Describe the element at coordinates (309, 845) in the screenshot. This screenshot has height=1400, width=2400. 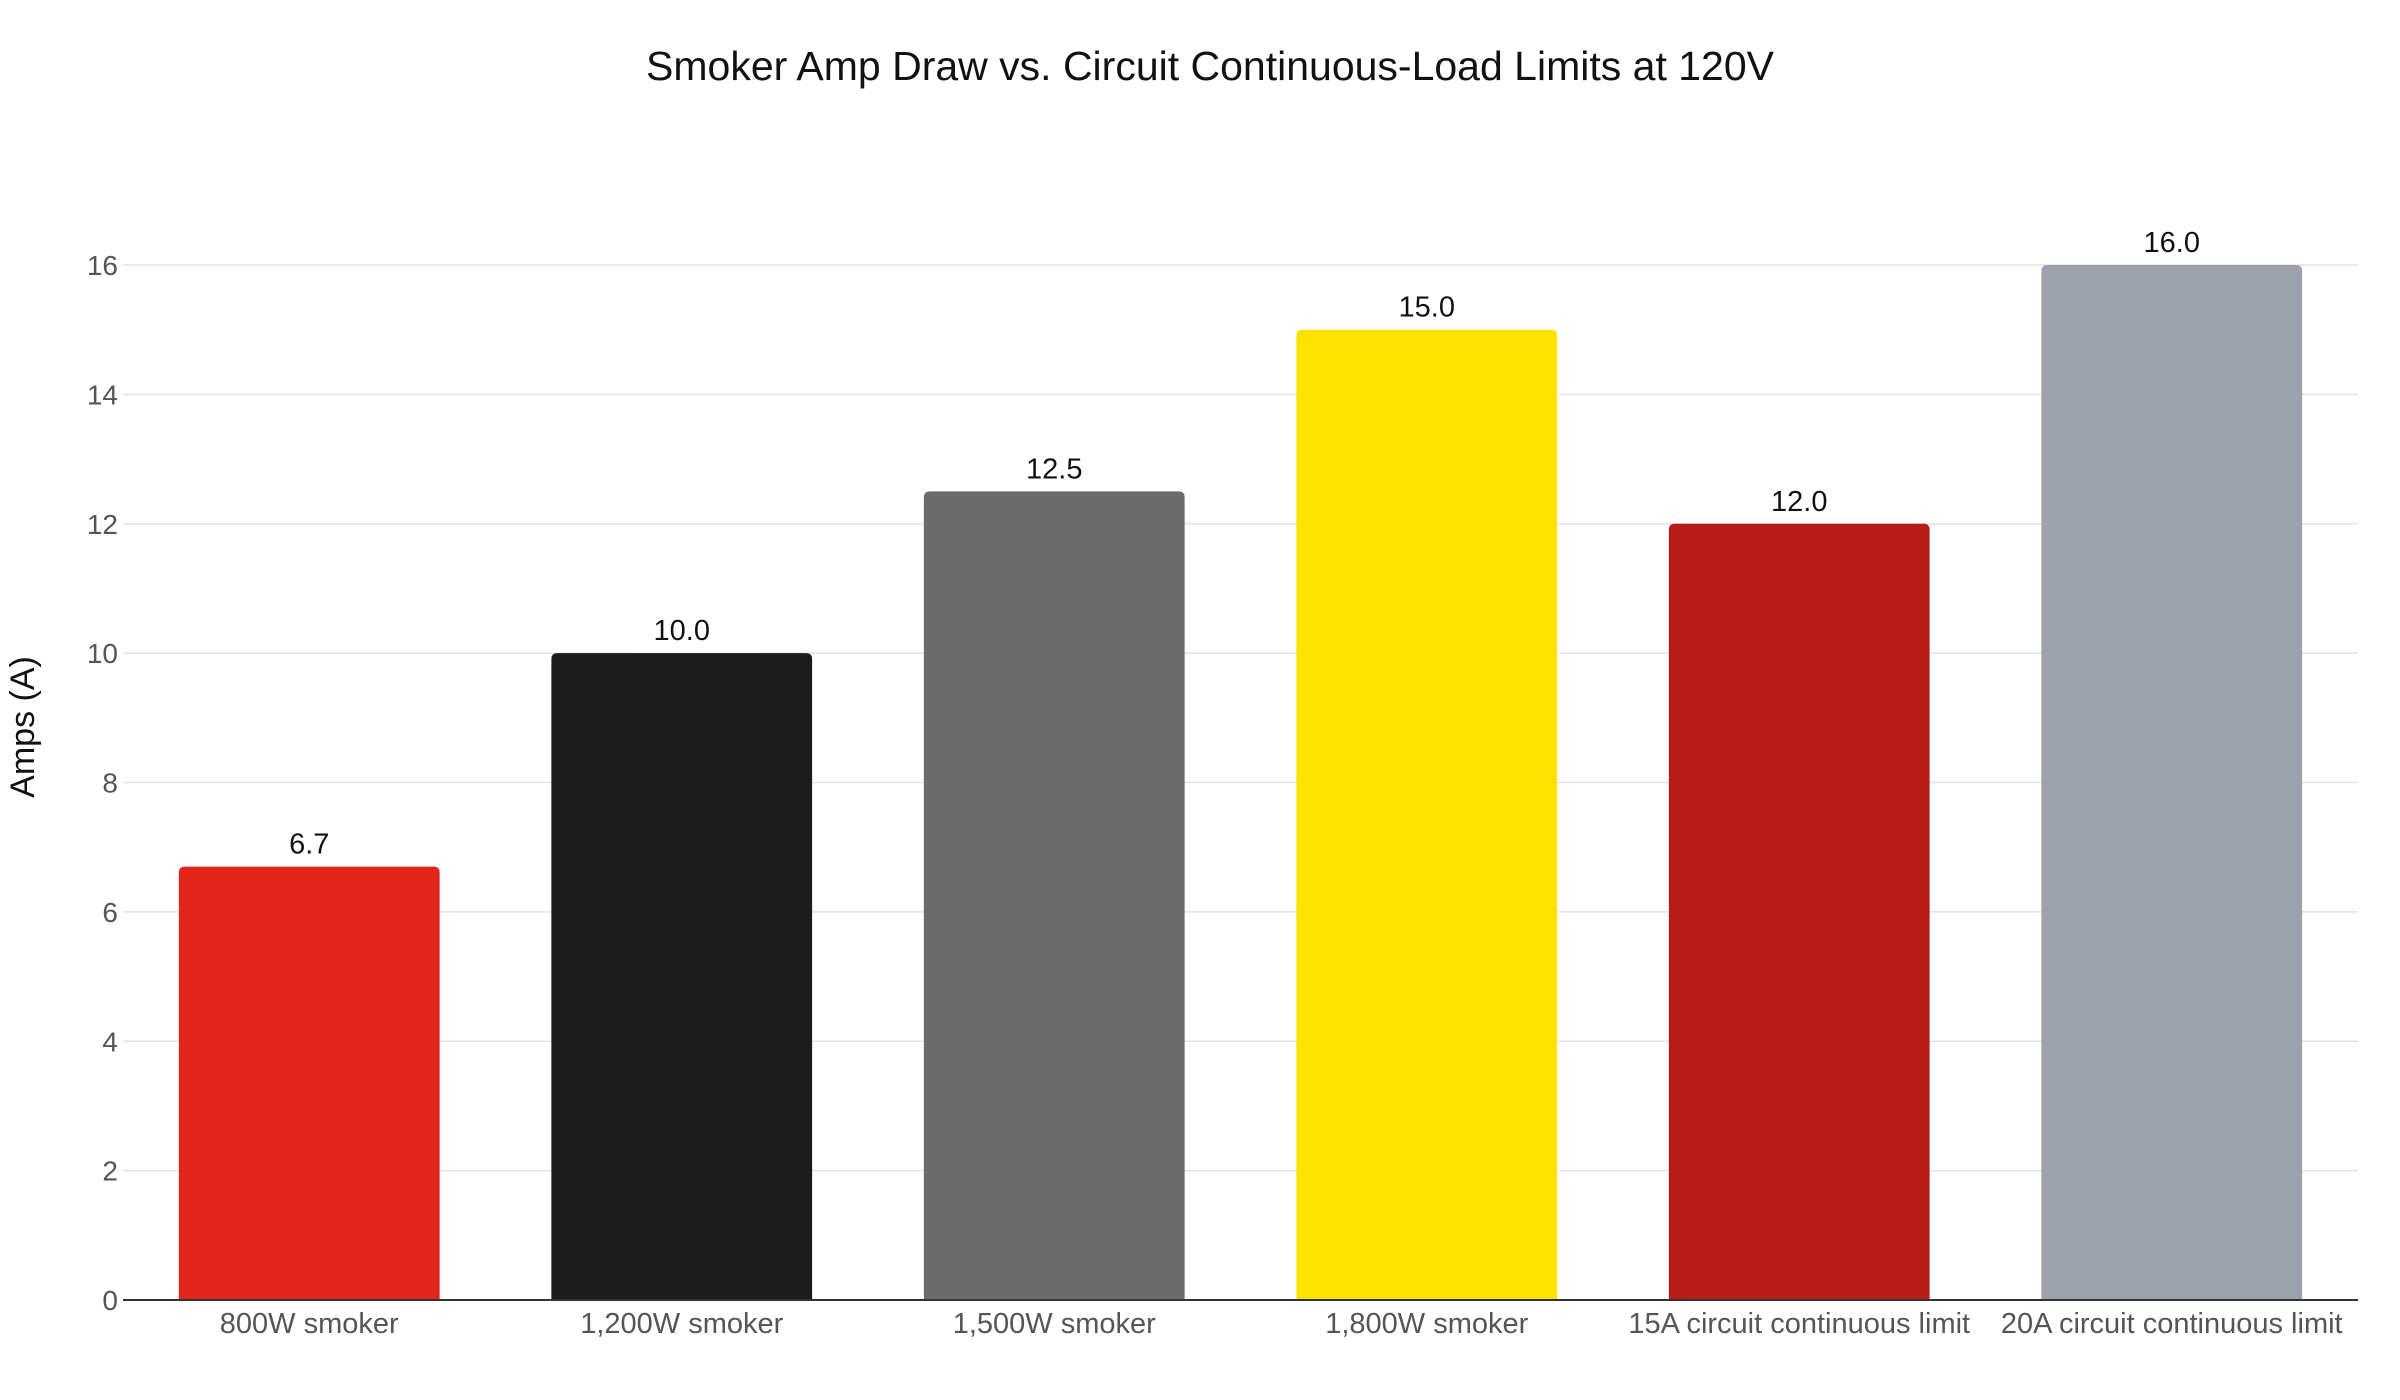
I see `bar-value-label: 6.7` at that location.